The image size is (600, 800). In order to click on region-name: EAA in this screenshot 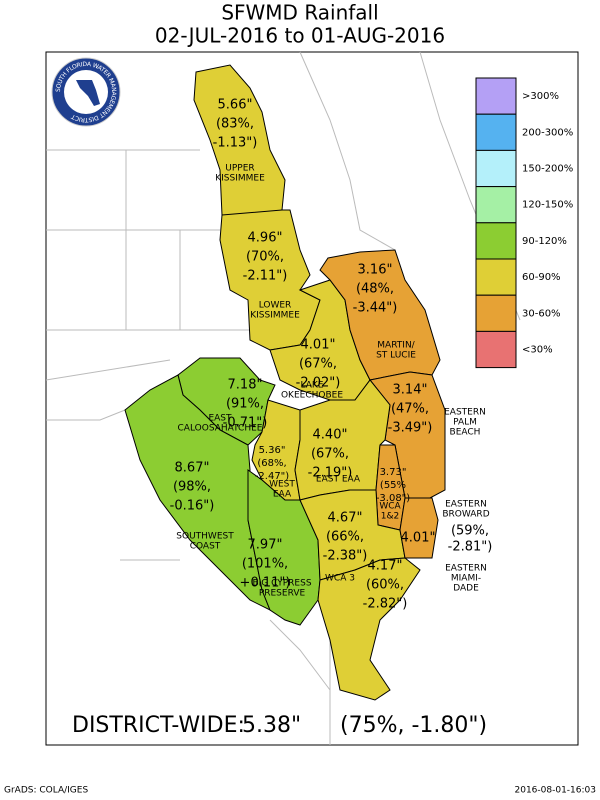, I will do `click(282, 495)`.